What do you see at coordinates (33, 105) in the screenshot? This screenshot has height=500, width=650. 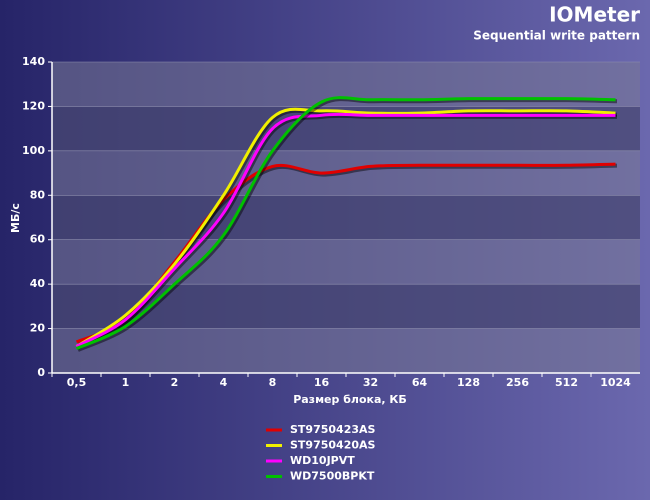 I see `y-tick-label: 120` at bounding box center [33, 105].